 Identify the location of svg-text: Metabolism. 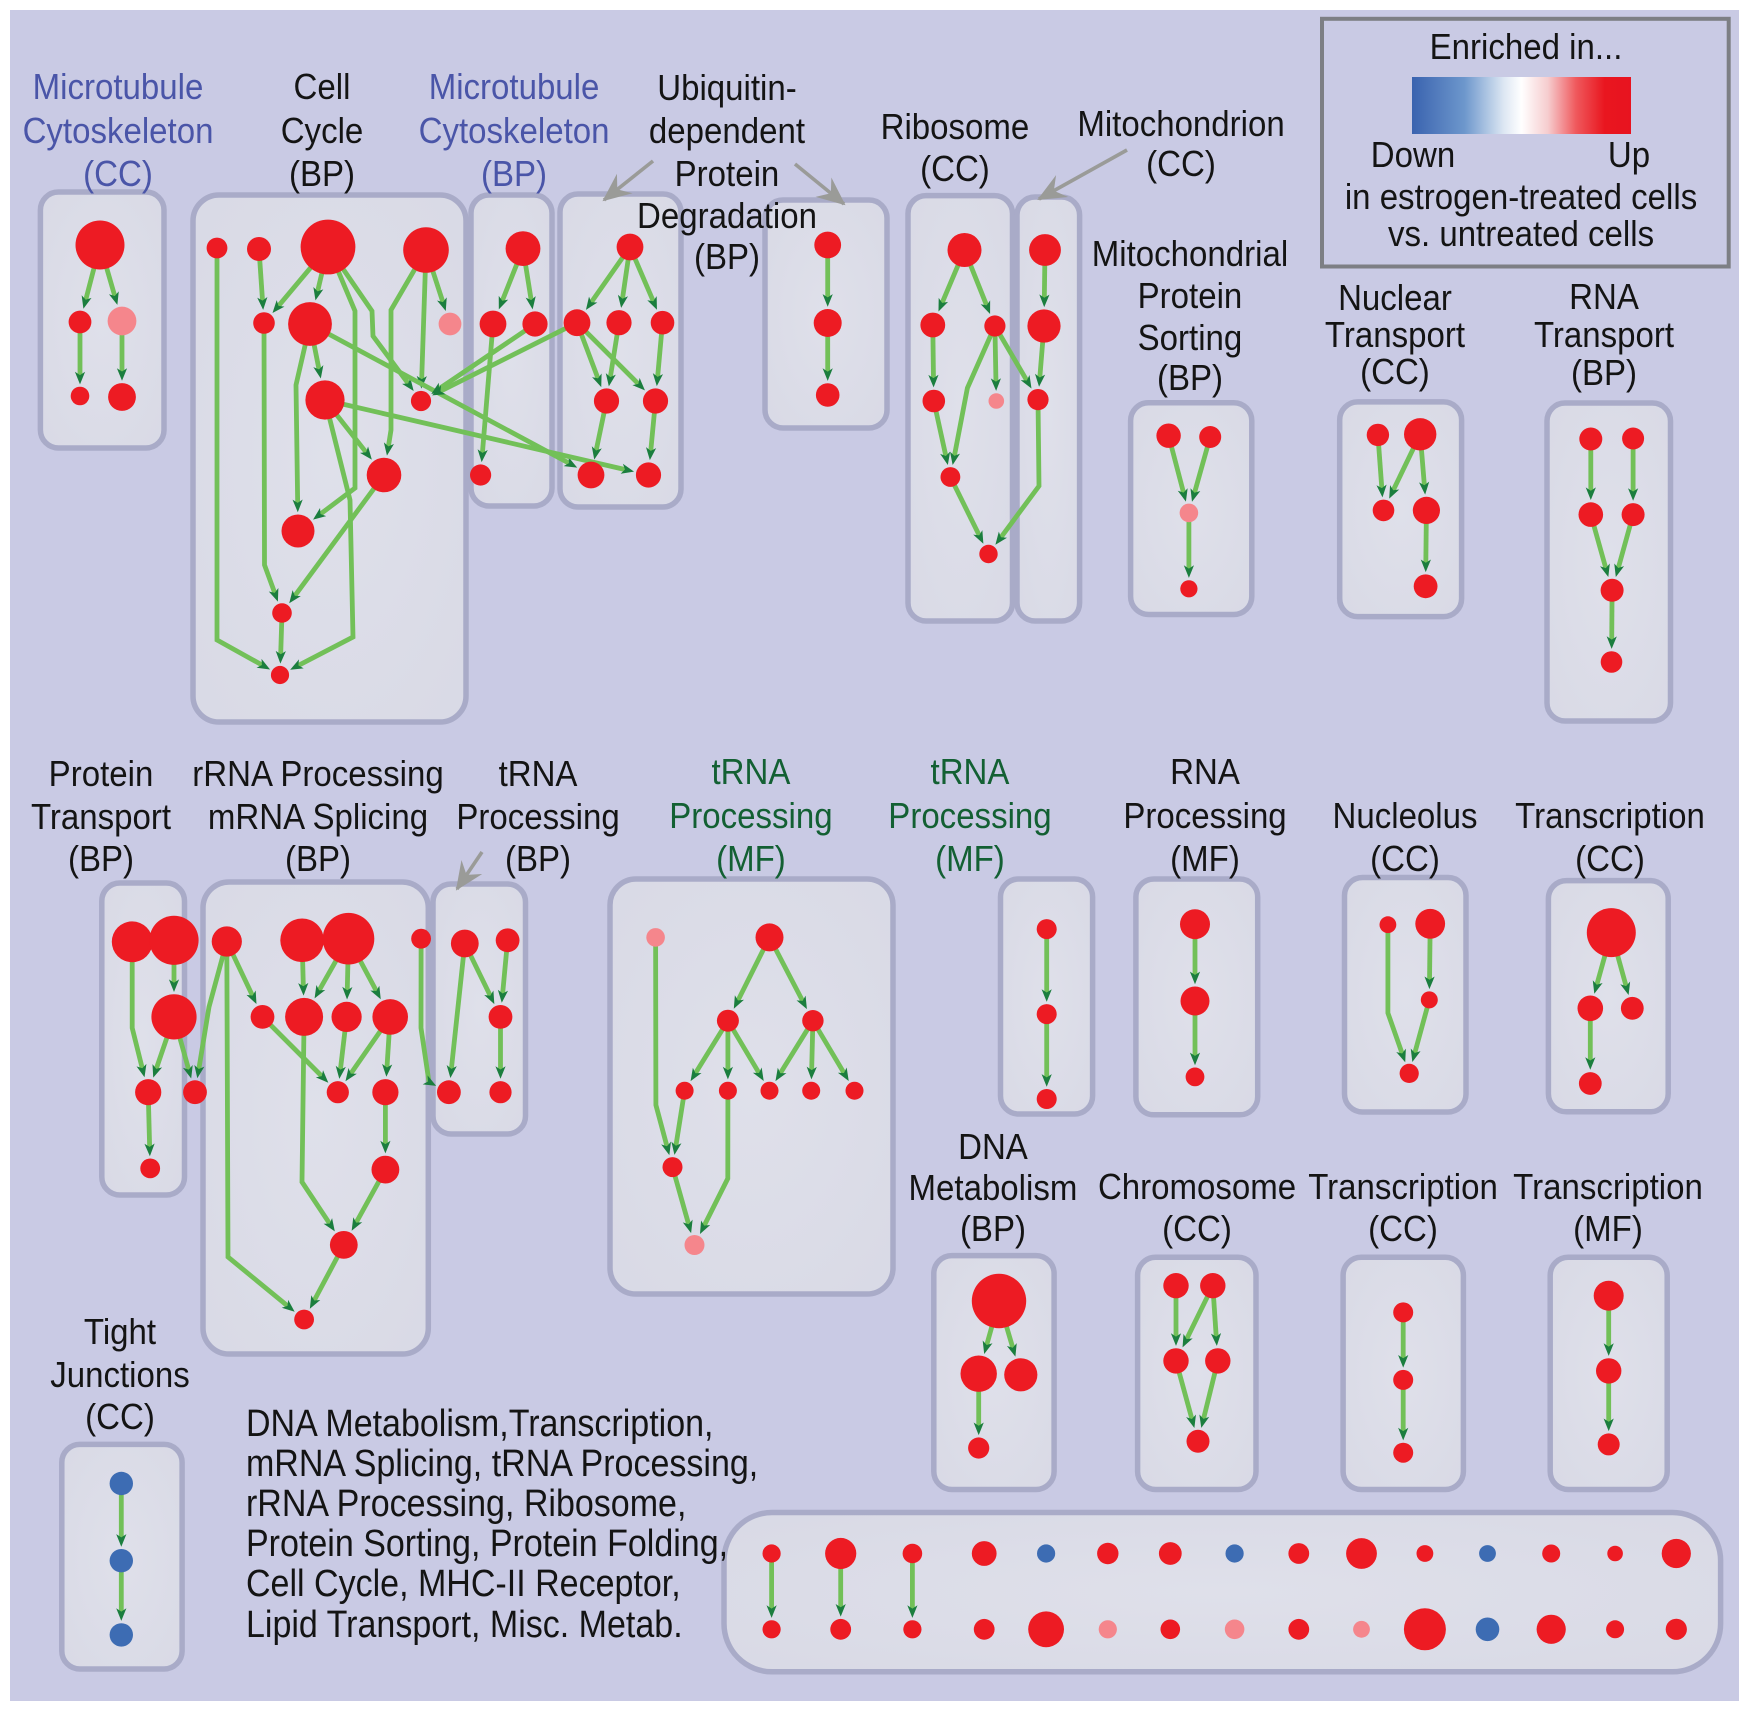
(993, 1187).